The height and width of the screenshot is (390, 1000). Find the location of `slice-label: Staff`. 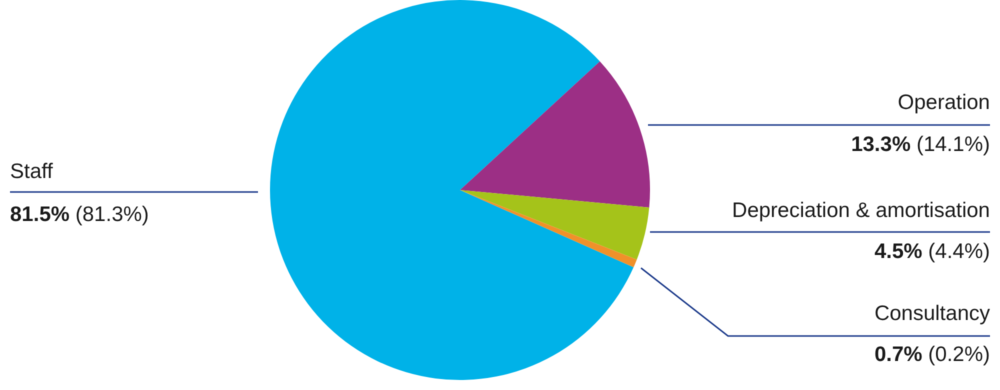

slice-label: Staff is located at coordinates (31, 172).